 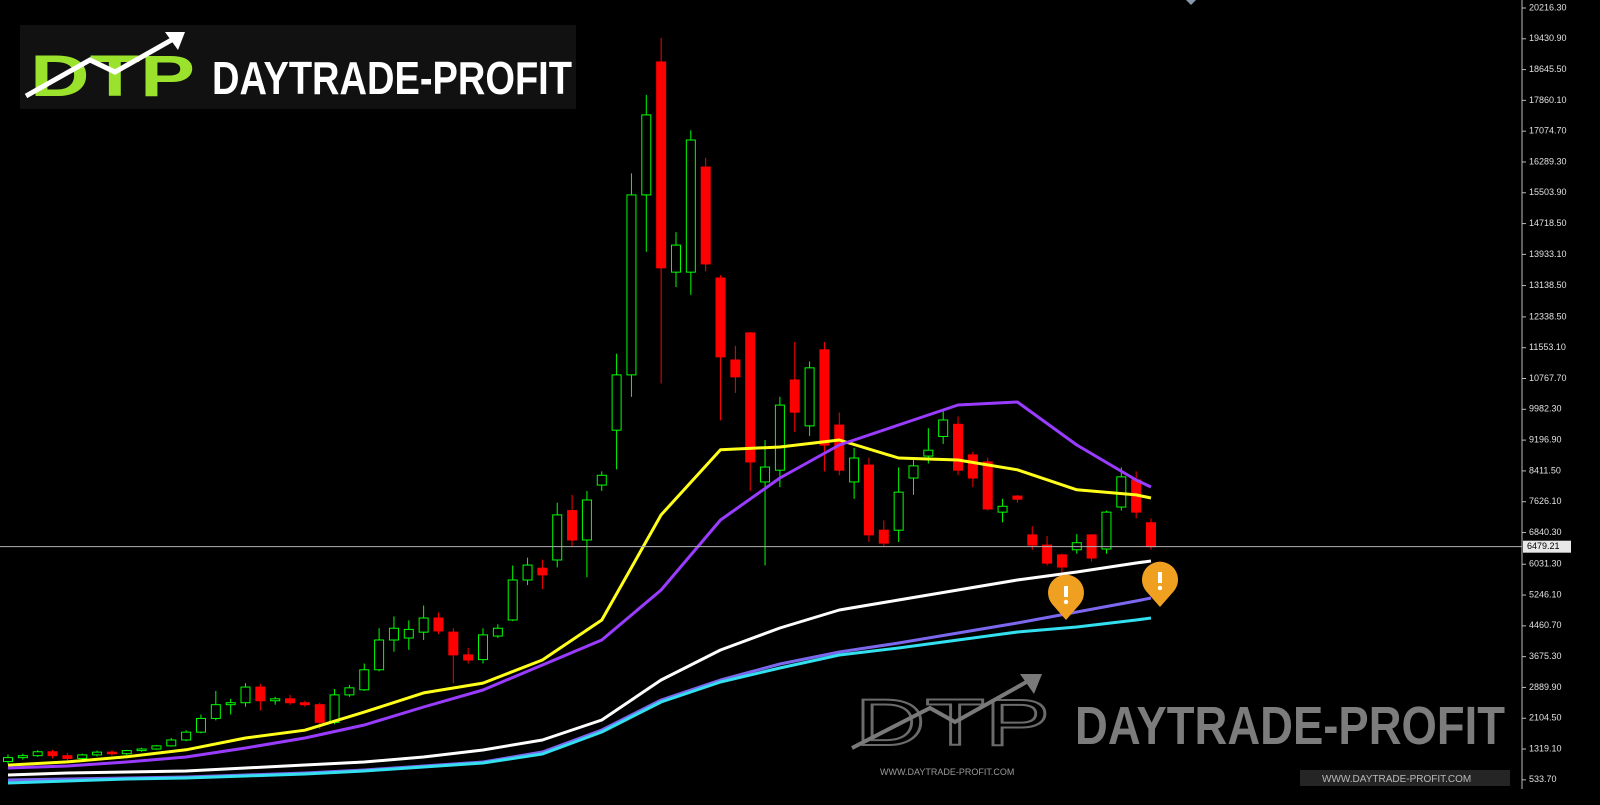 What do you see at coordinates (1290, 726) in the screenshot?
I see `watermark-text: DAYTRADE-PROFIT` at bounding box center [1290, 726].